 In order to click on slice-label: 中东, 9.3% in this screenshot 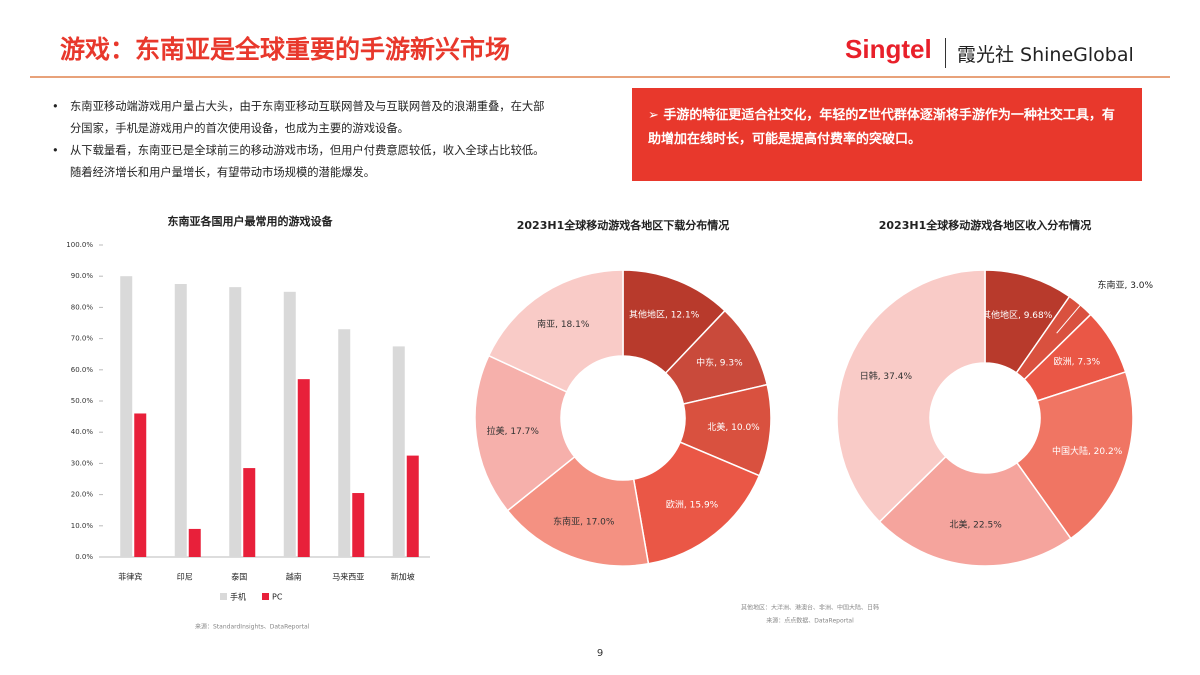, I will do `click(719, 362)`.